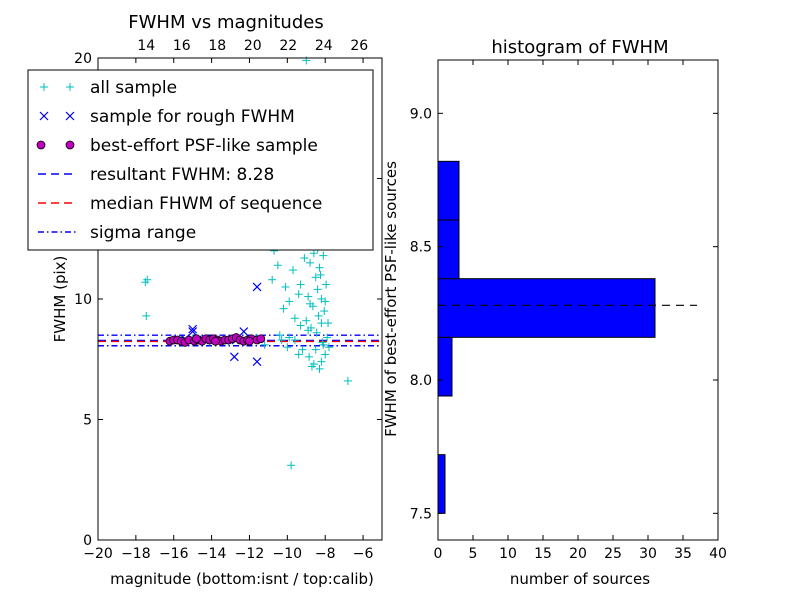 The height and width of the screenshot is (600, 800). Describe the element at coordinates (242, 579) in the screenshot. I see `x-axis-label: magnitude (bottom:isnt / top:calib)` at that location.